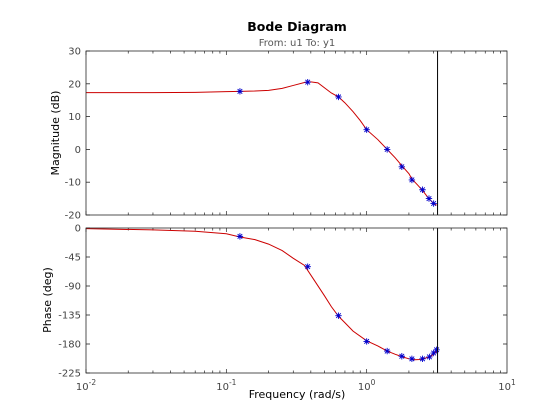  Describe the element at coordinates (78, 150) in the screenshot. I see `magnitude-ytick-label: 0` at that location.